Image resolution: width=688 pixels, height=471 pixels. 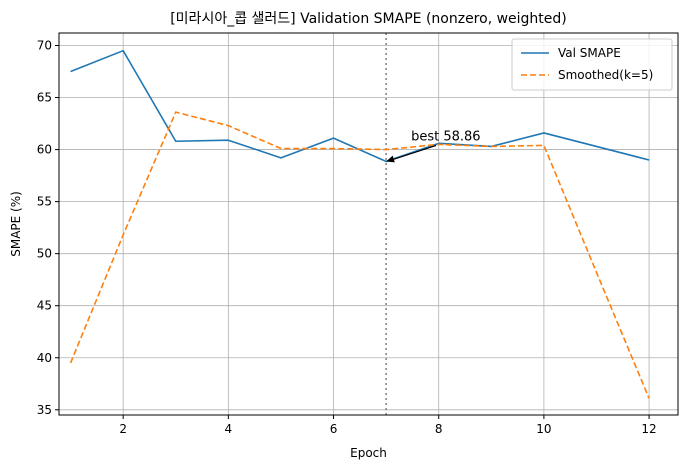 I want to click on annotation: best 58.86, so click(x=433, y=146).